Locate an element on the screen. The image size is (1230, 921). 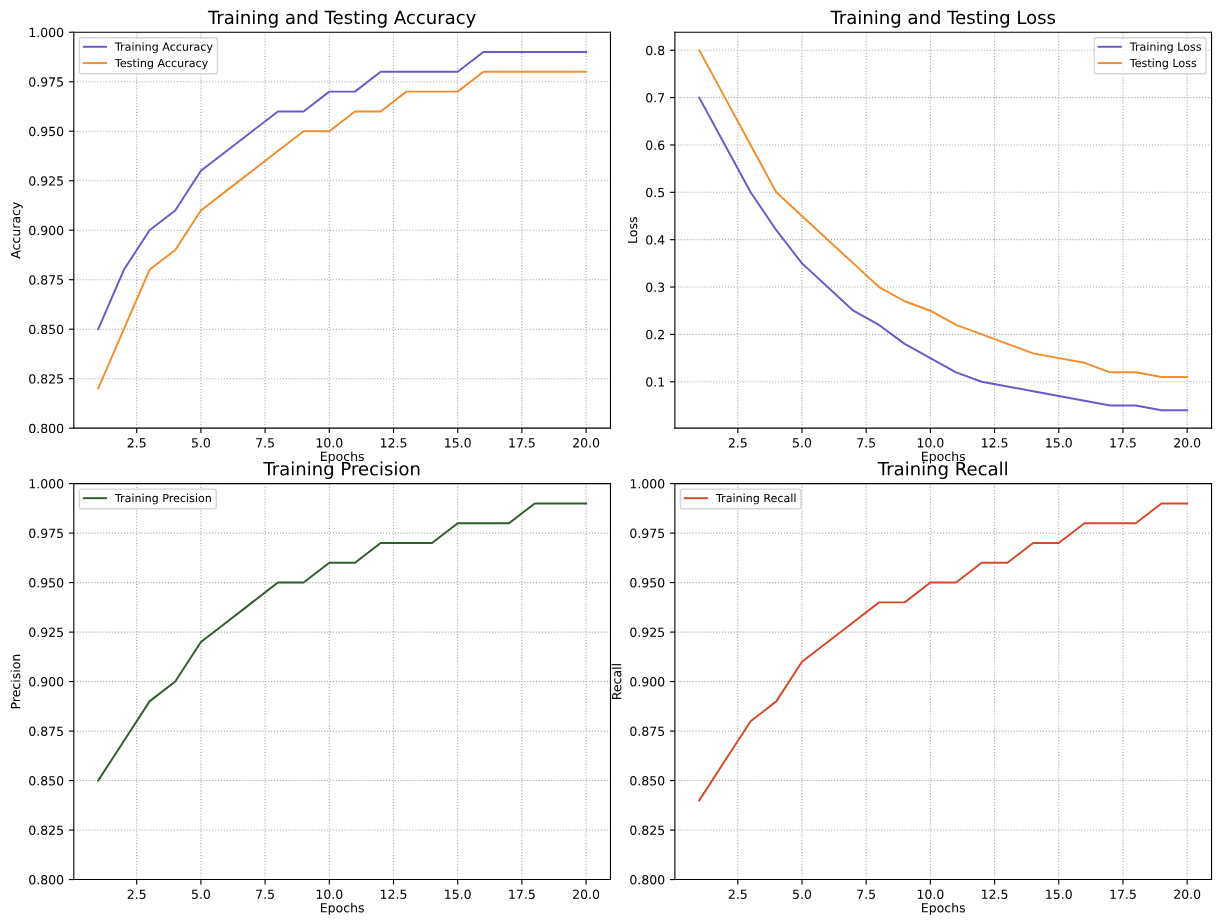
legend-label: Training Loss is located at coordinates (1165, 47).